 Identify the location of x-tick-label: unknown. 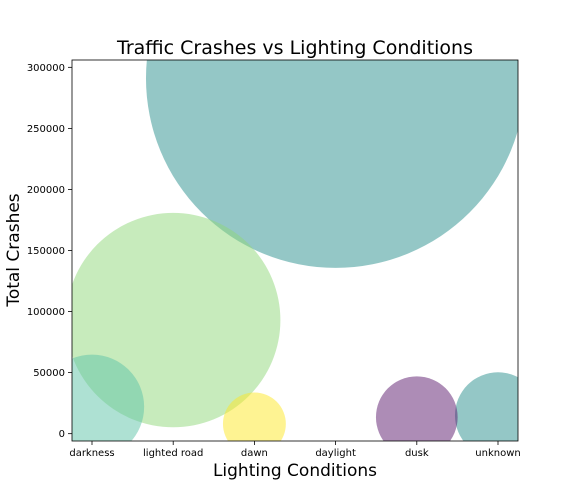
(497, 453).